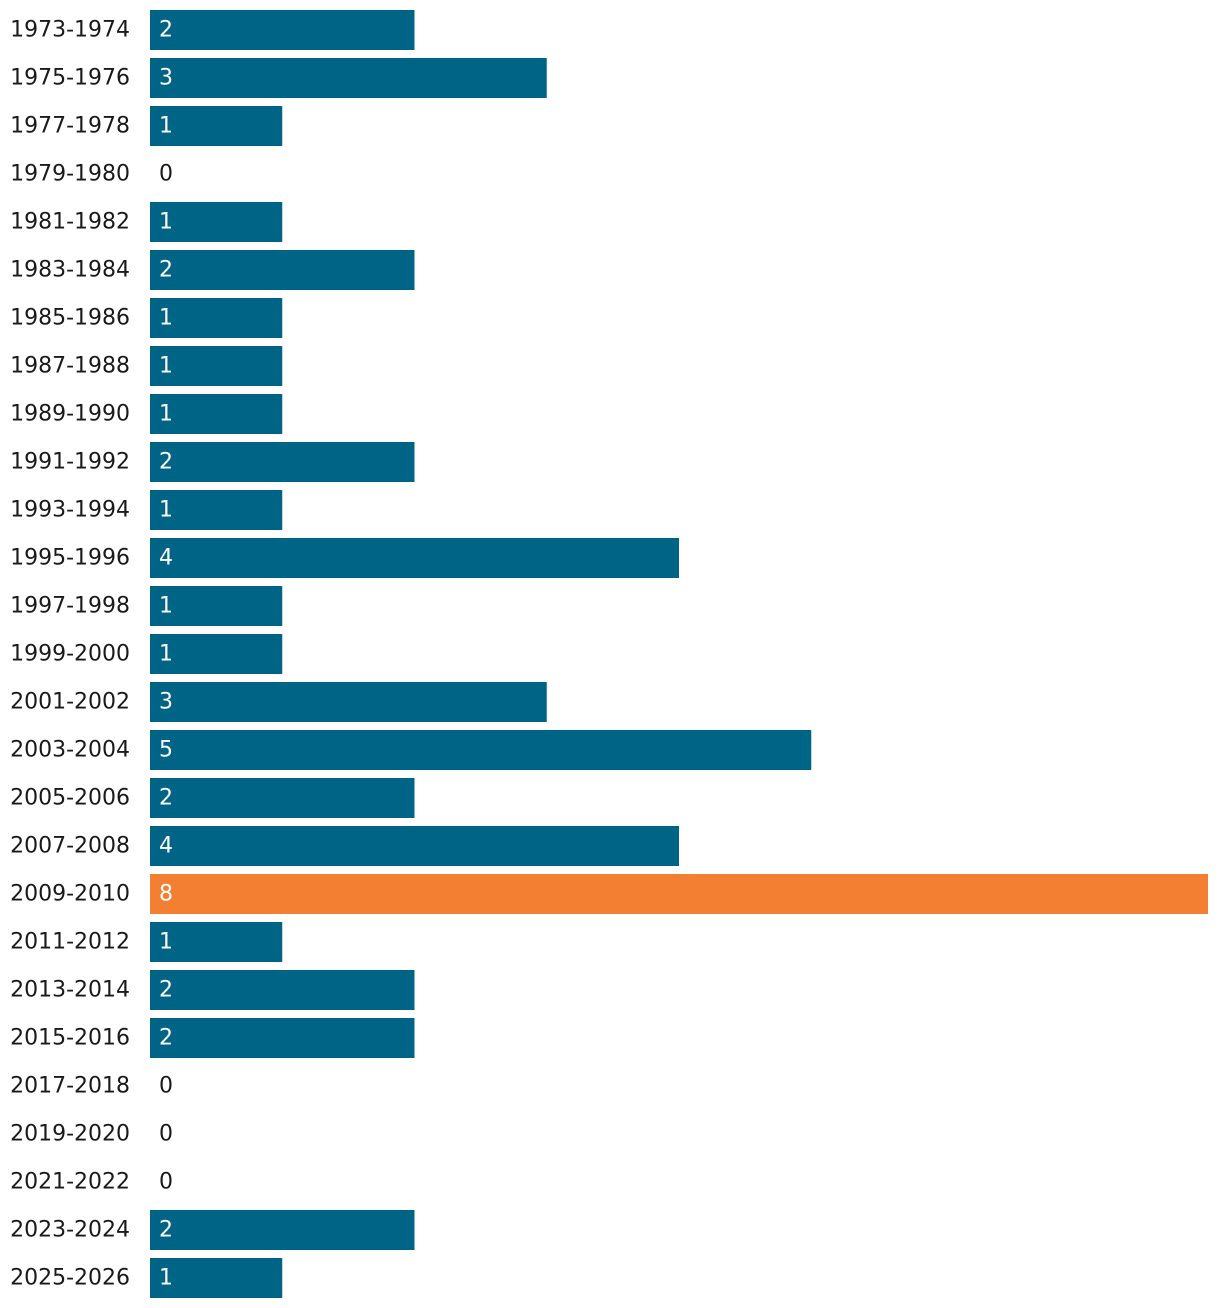 The height and width of the screenshot is (1308, 1220). Describe the element at coordinates (70, 510) in the screenshot. I see `category-label: 1993-1994` at that location.